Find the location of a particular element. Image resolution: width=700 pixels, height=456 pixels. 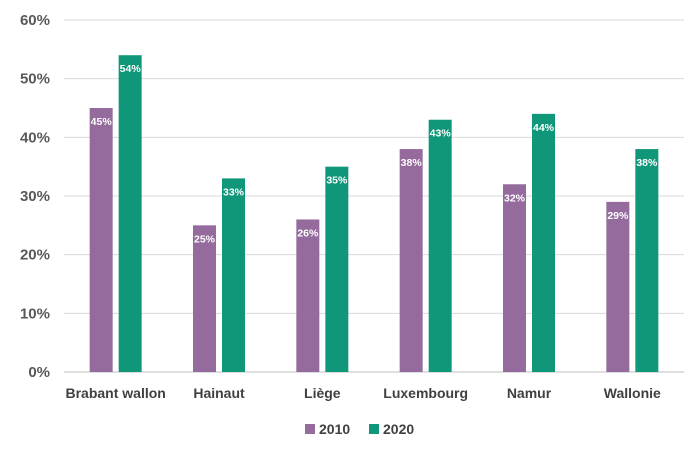

y-tick-label: 30% is located at coordinates (35, 196).